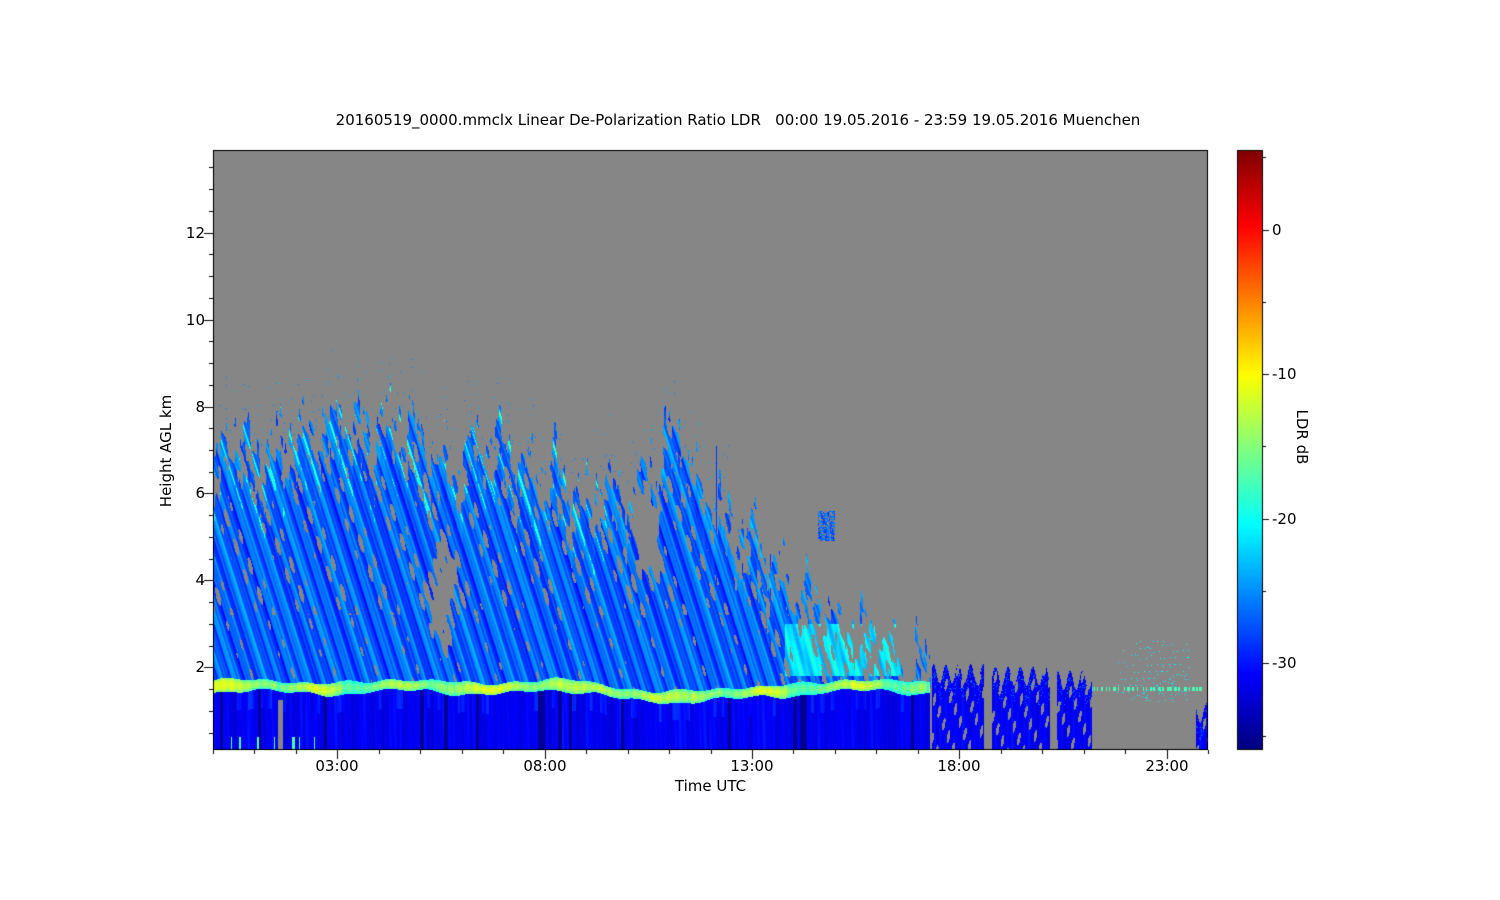  Describe the element at coordinates (1167, 766) in the screenshot. I see `x-tick-label: 23:00` at that location.